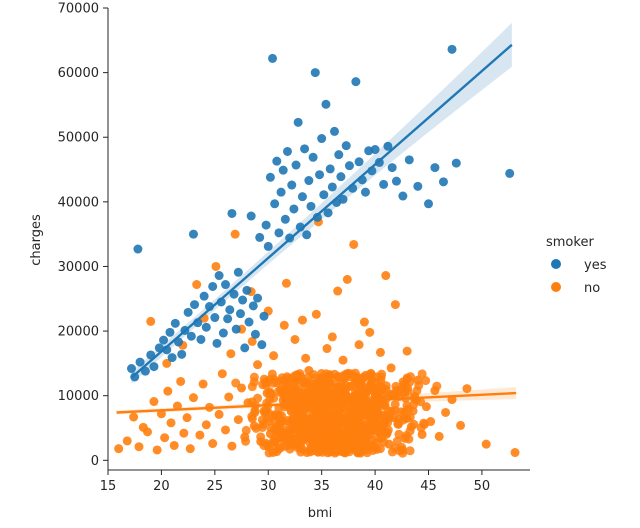 This screenshot has width=640, height=528. What do you see at coordinates (320, 513) in the screenshot?
I see `x-axis-label: bmi` at bounding box center [320, 513].